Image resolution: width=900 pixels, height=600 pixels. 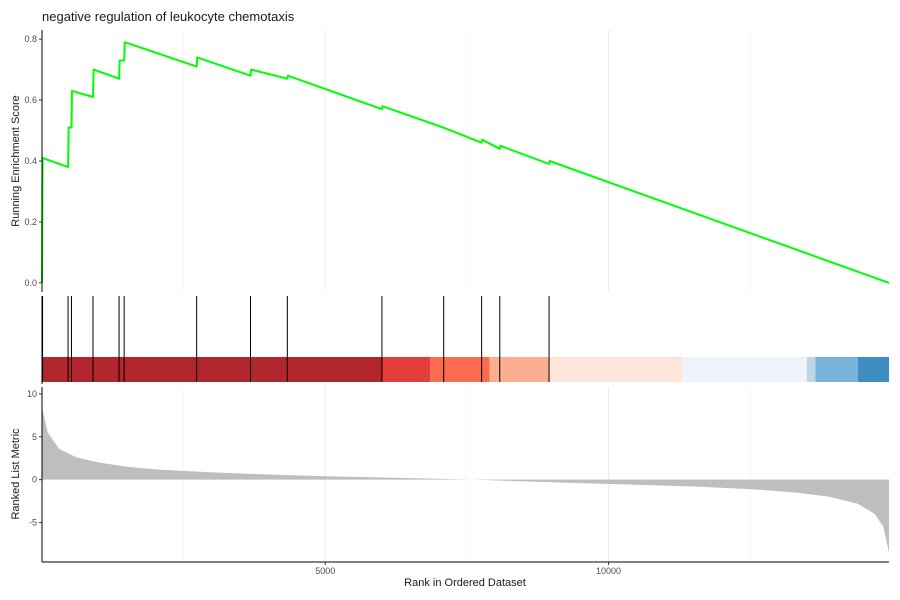 What do you see at coordinates (34, 480) in the screenshot?
I see `ranked-y-tick-label-1: 0` at bounding box center [34, 480].